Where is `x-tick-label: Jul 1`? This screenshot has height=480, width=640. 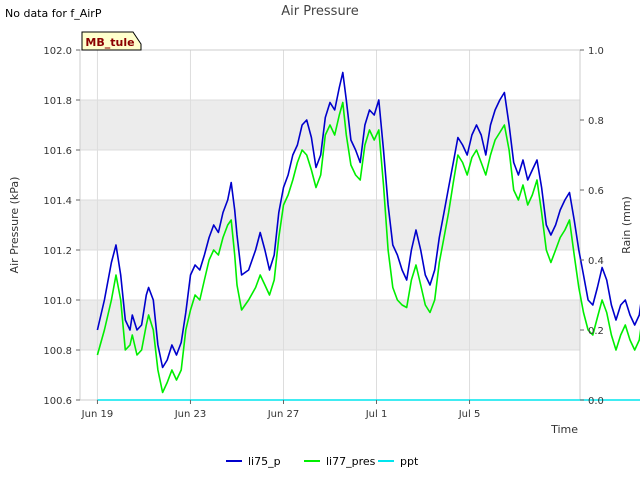 x-tick-label: Jul 1 is located at coordinates (376, 414).